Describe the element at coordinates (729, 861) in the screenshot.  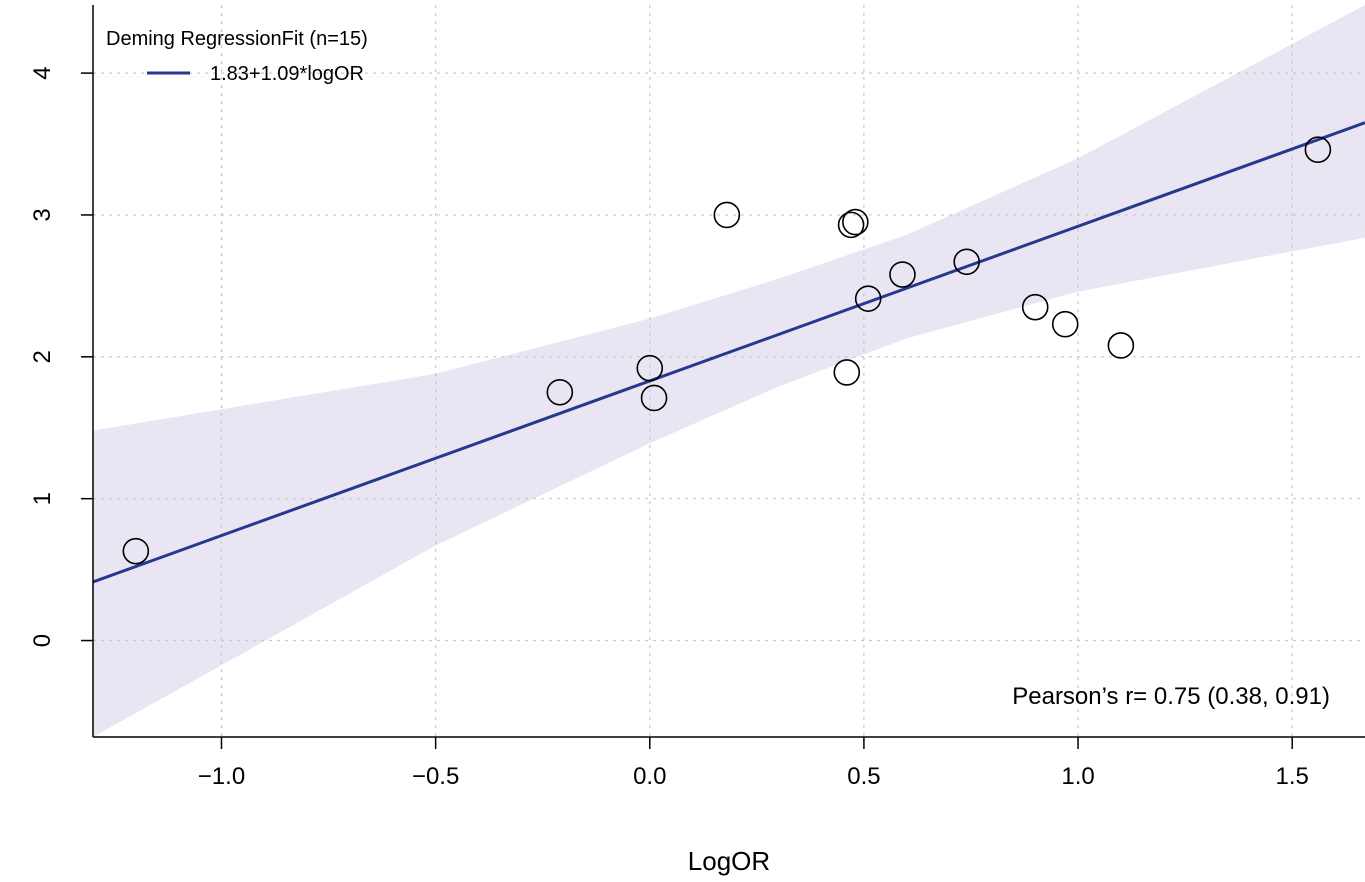
I see `x-axis-title: LogOR` at that location.